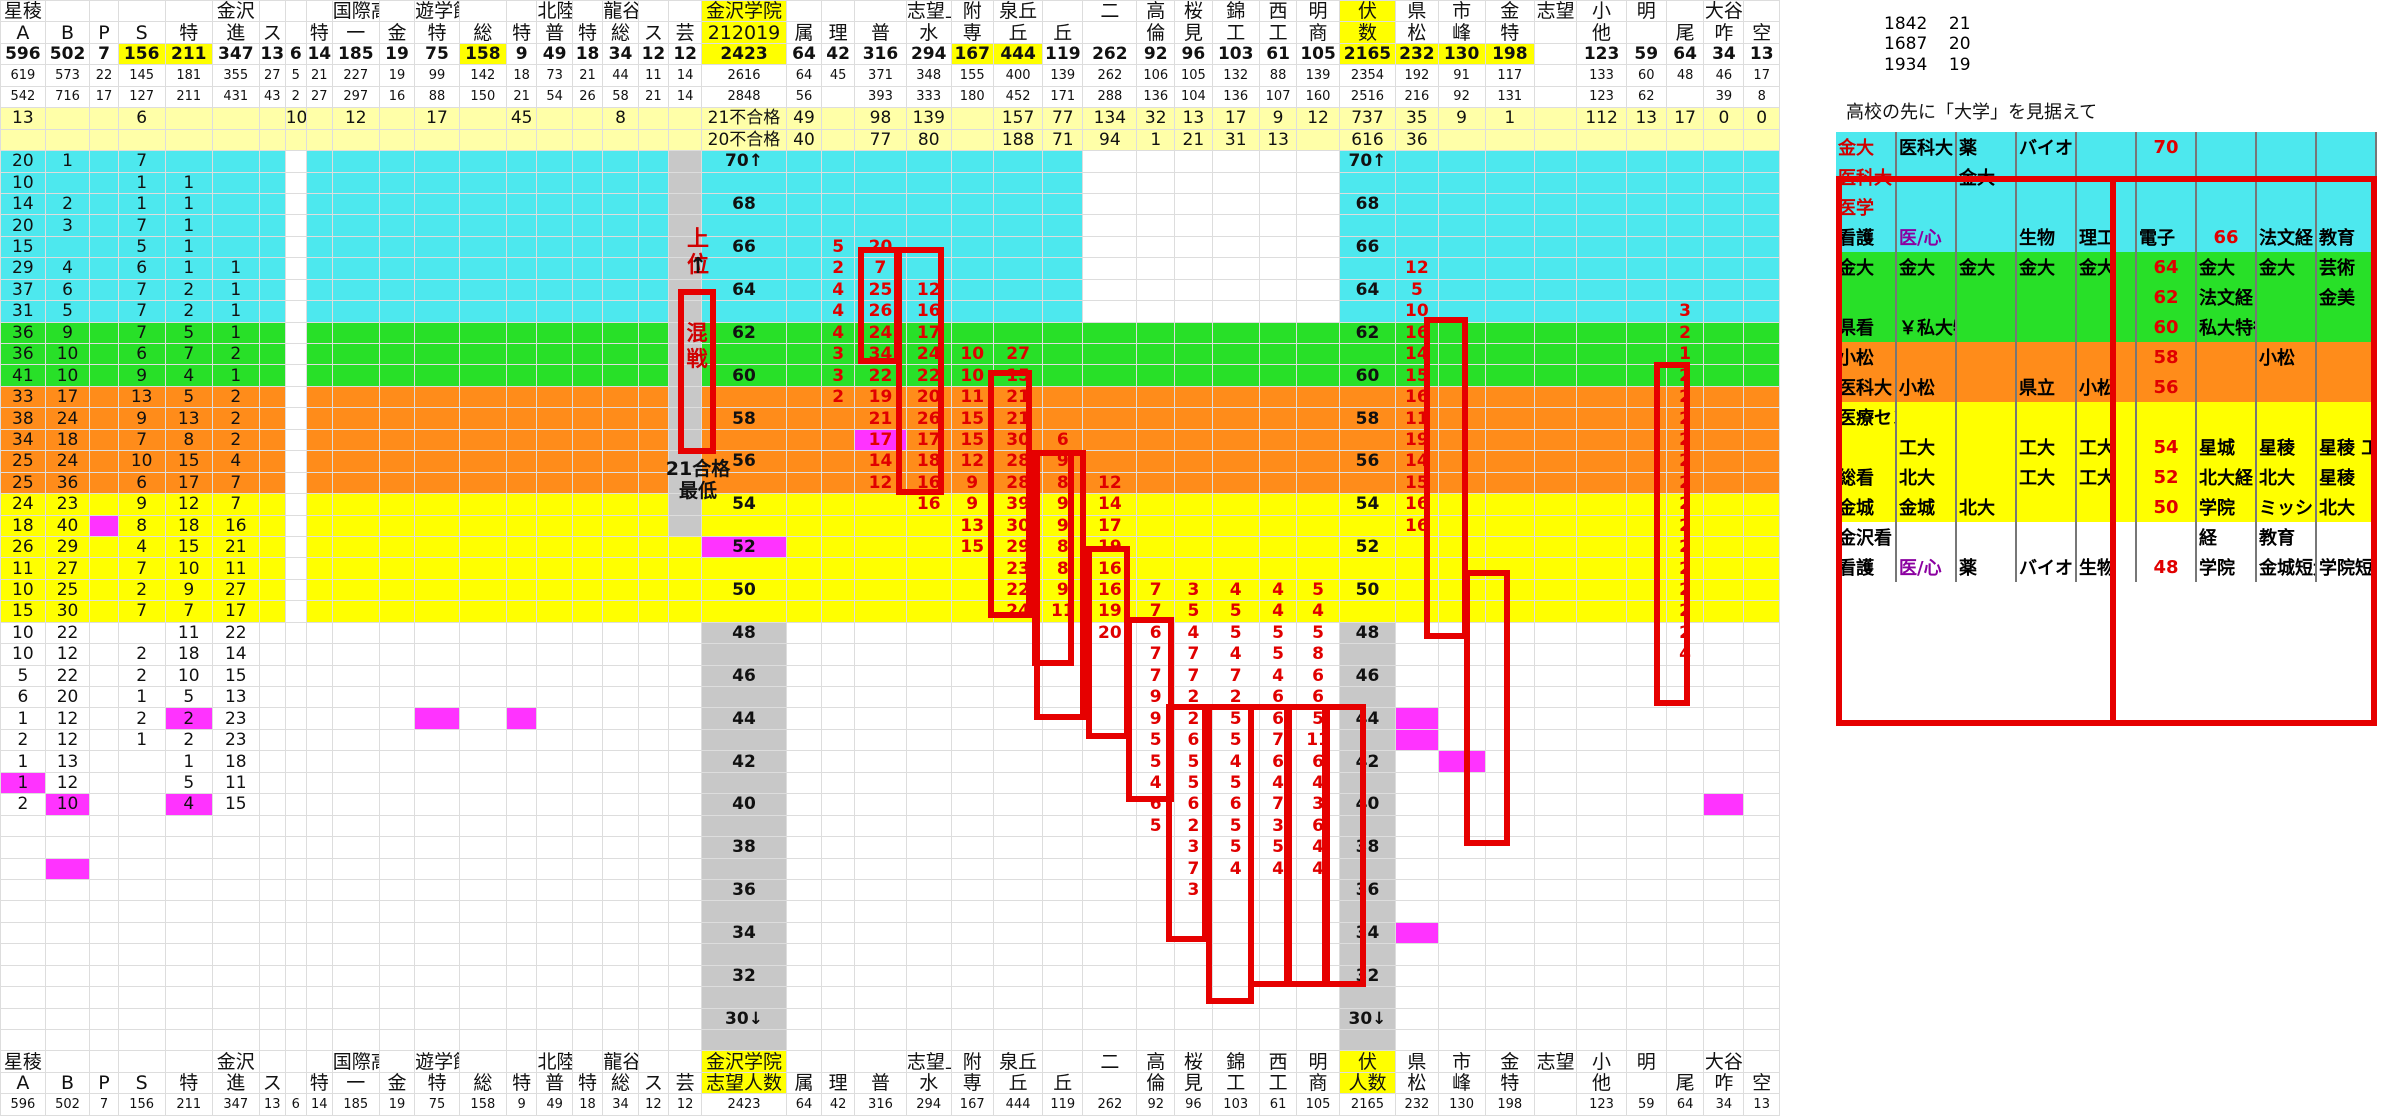  What do you see at coordinates (697, 252) in the screenshot?
I see `label-top-rank: 上位` at bounding box center [697, 252].